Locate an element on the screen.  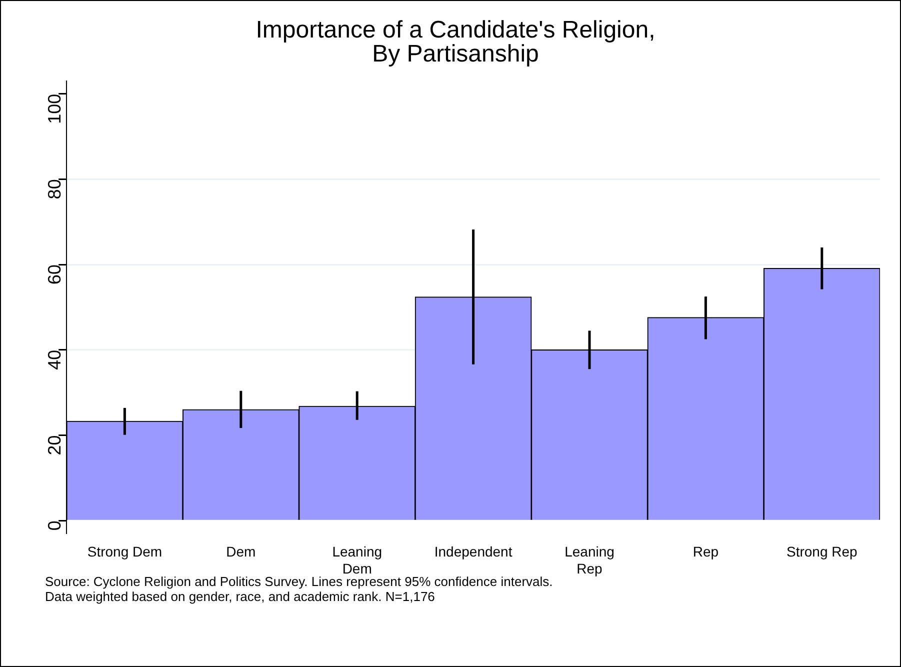
x-tick-label: Leaning Rep is located at coordinates (589, 560).